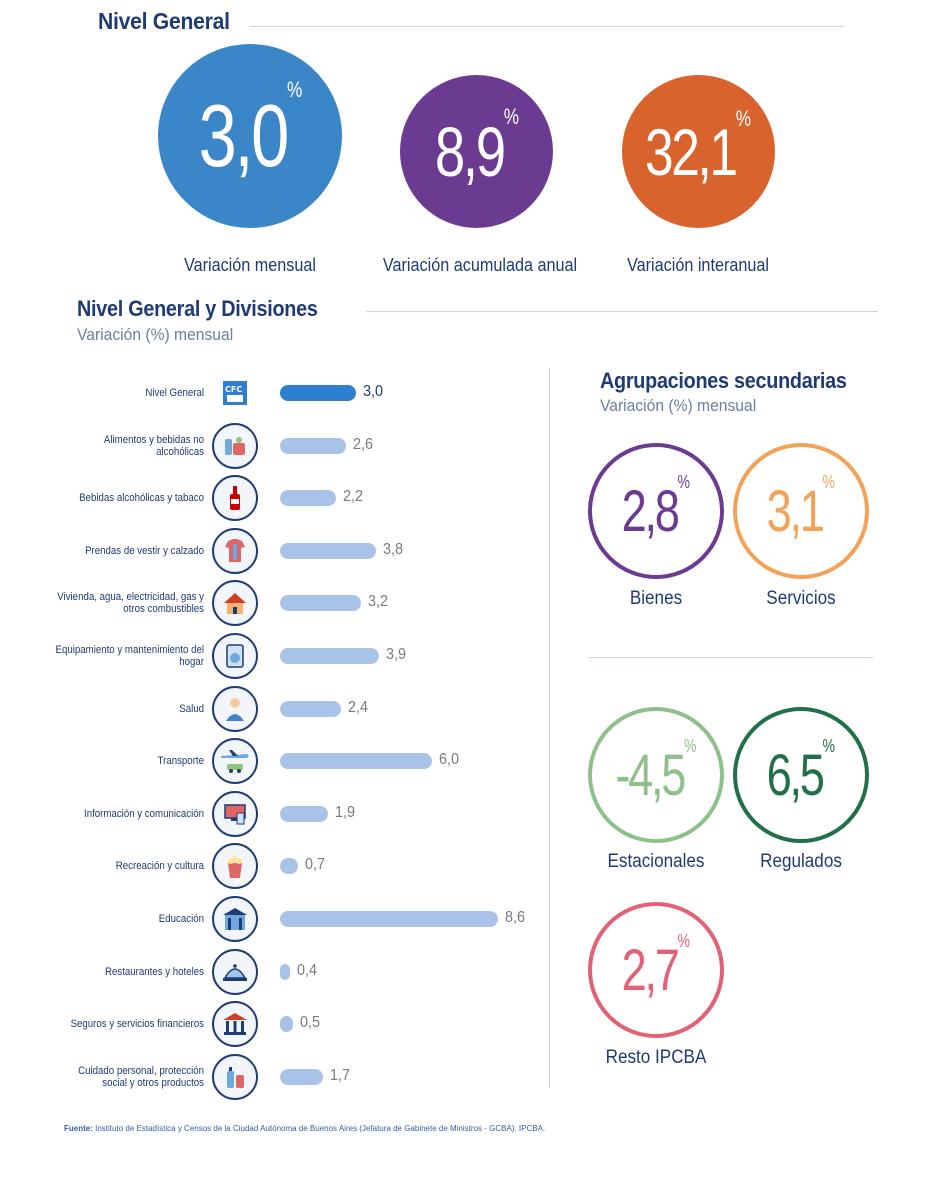  I want to click on rest-ipcba-value: 2,7%, so click(656, 966).